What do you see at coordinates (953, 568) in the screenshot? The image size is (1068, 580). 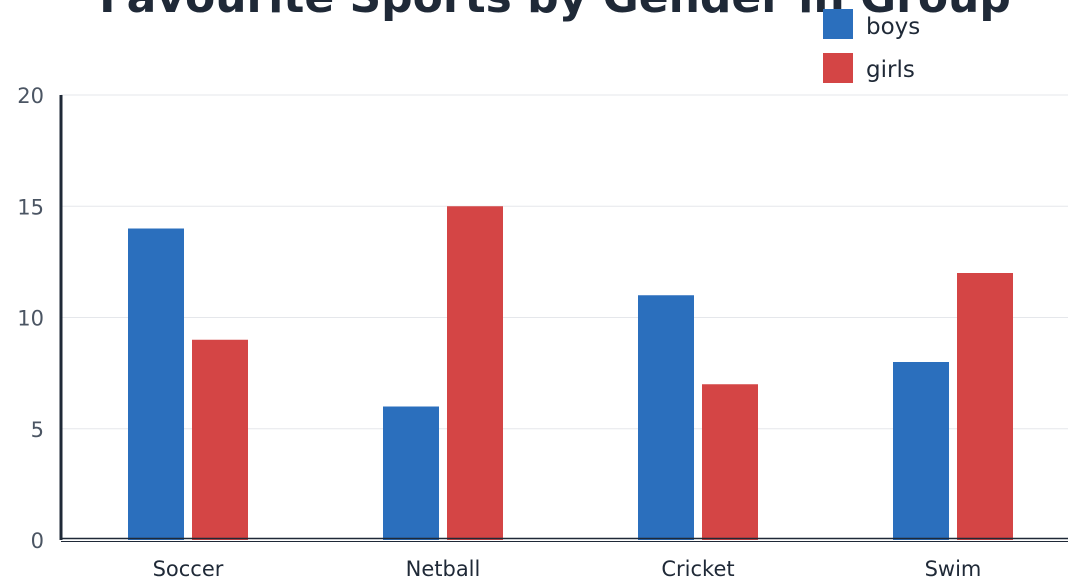 I see `x-tick-label: Swim` at bounding box center [953, 568].